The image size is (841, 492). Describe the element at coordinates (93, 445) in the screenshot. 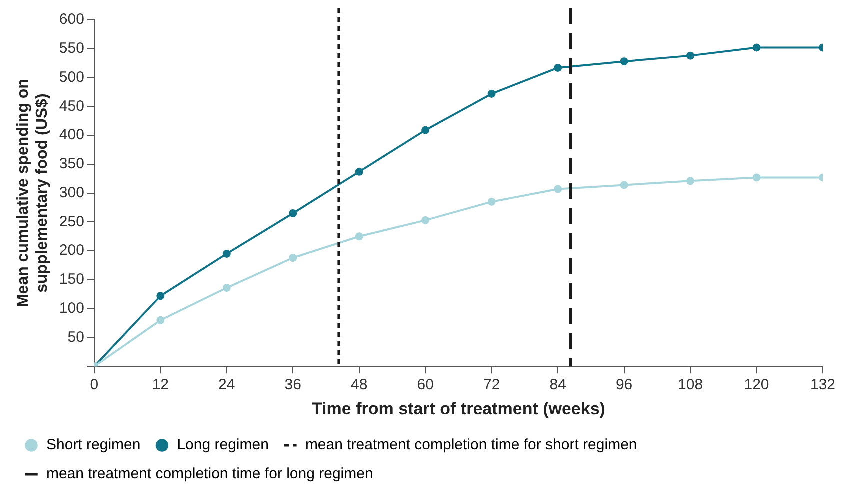

I see `legend-label: Short regimen` at that location.